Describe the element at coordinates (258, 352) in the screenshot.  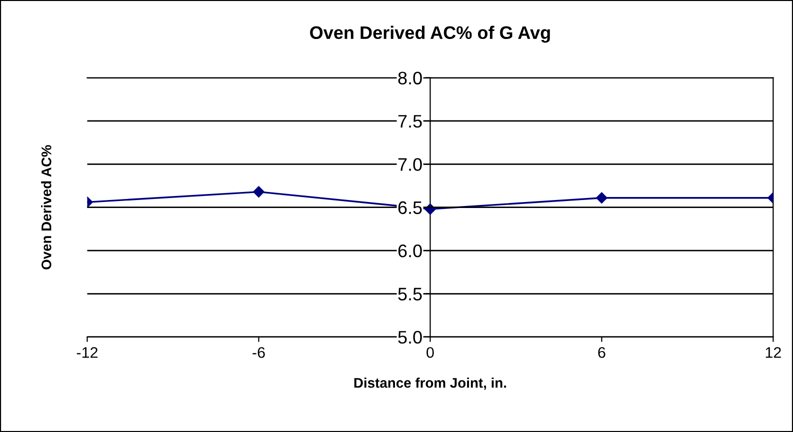
I see `x-tick-label: -6` at that location.